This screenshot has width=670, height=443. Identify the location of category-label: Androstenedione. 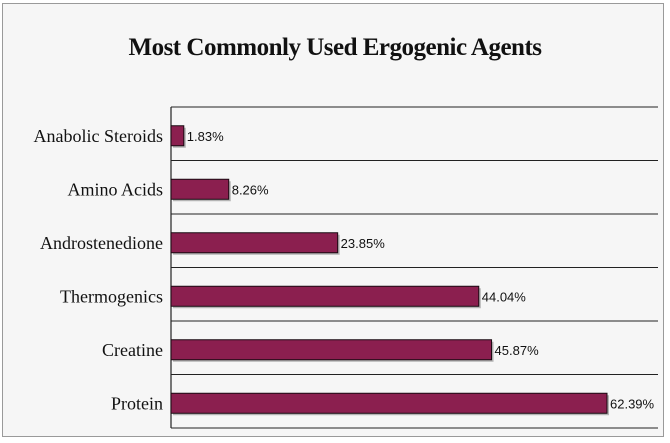
(101, 243).